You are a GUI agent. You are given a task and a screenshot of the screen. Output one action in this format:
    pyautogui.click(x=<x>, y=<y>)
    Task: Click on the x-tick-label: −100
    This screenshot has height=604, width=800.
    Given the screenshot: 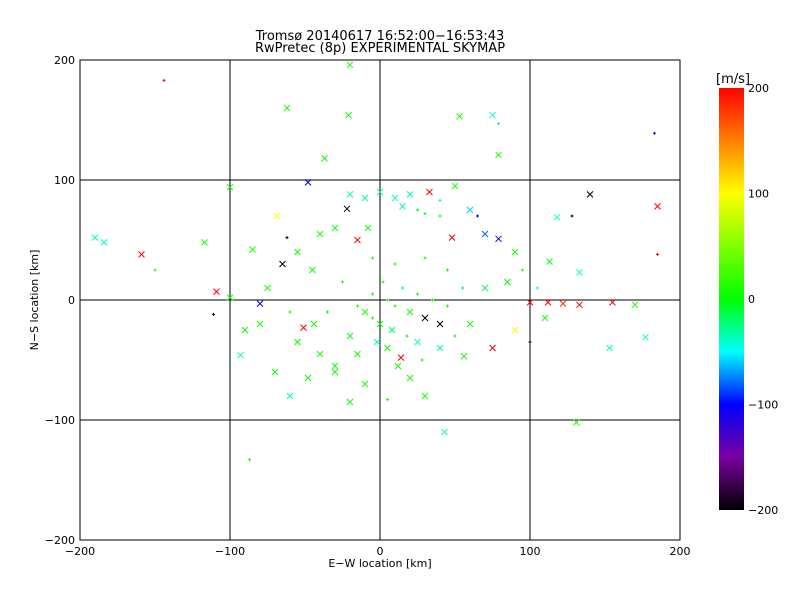 What is the action you would take?
    pyautogui.click(x=230, y=551)
    